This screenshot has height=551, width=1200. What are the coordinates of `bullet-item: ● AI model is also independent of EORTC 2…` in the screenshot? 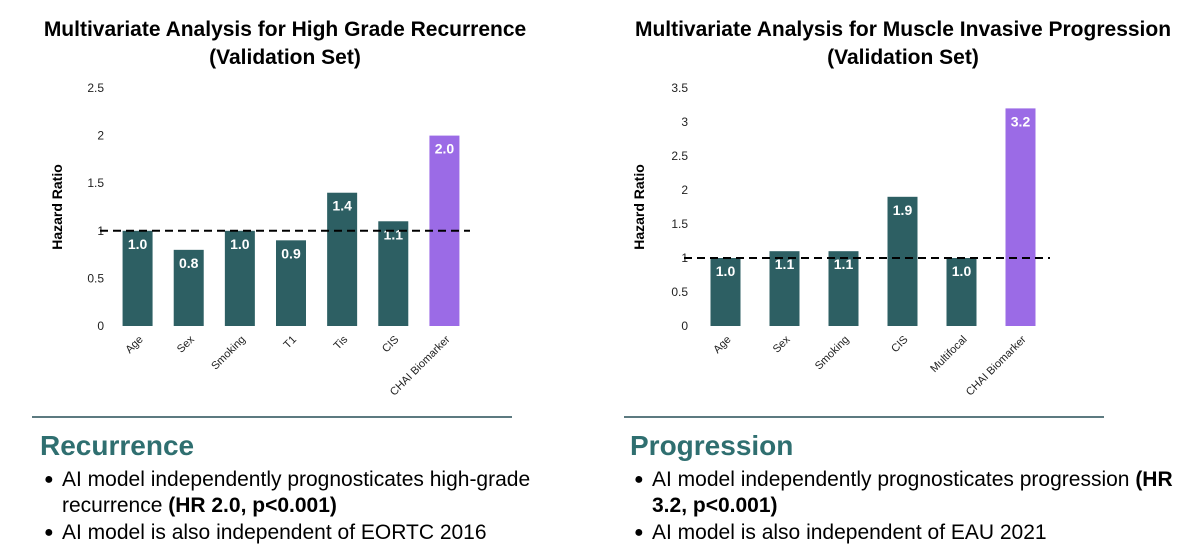 It's located at (314, 533).